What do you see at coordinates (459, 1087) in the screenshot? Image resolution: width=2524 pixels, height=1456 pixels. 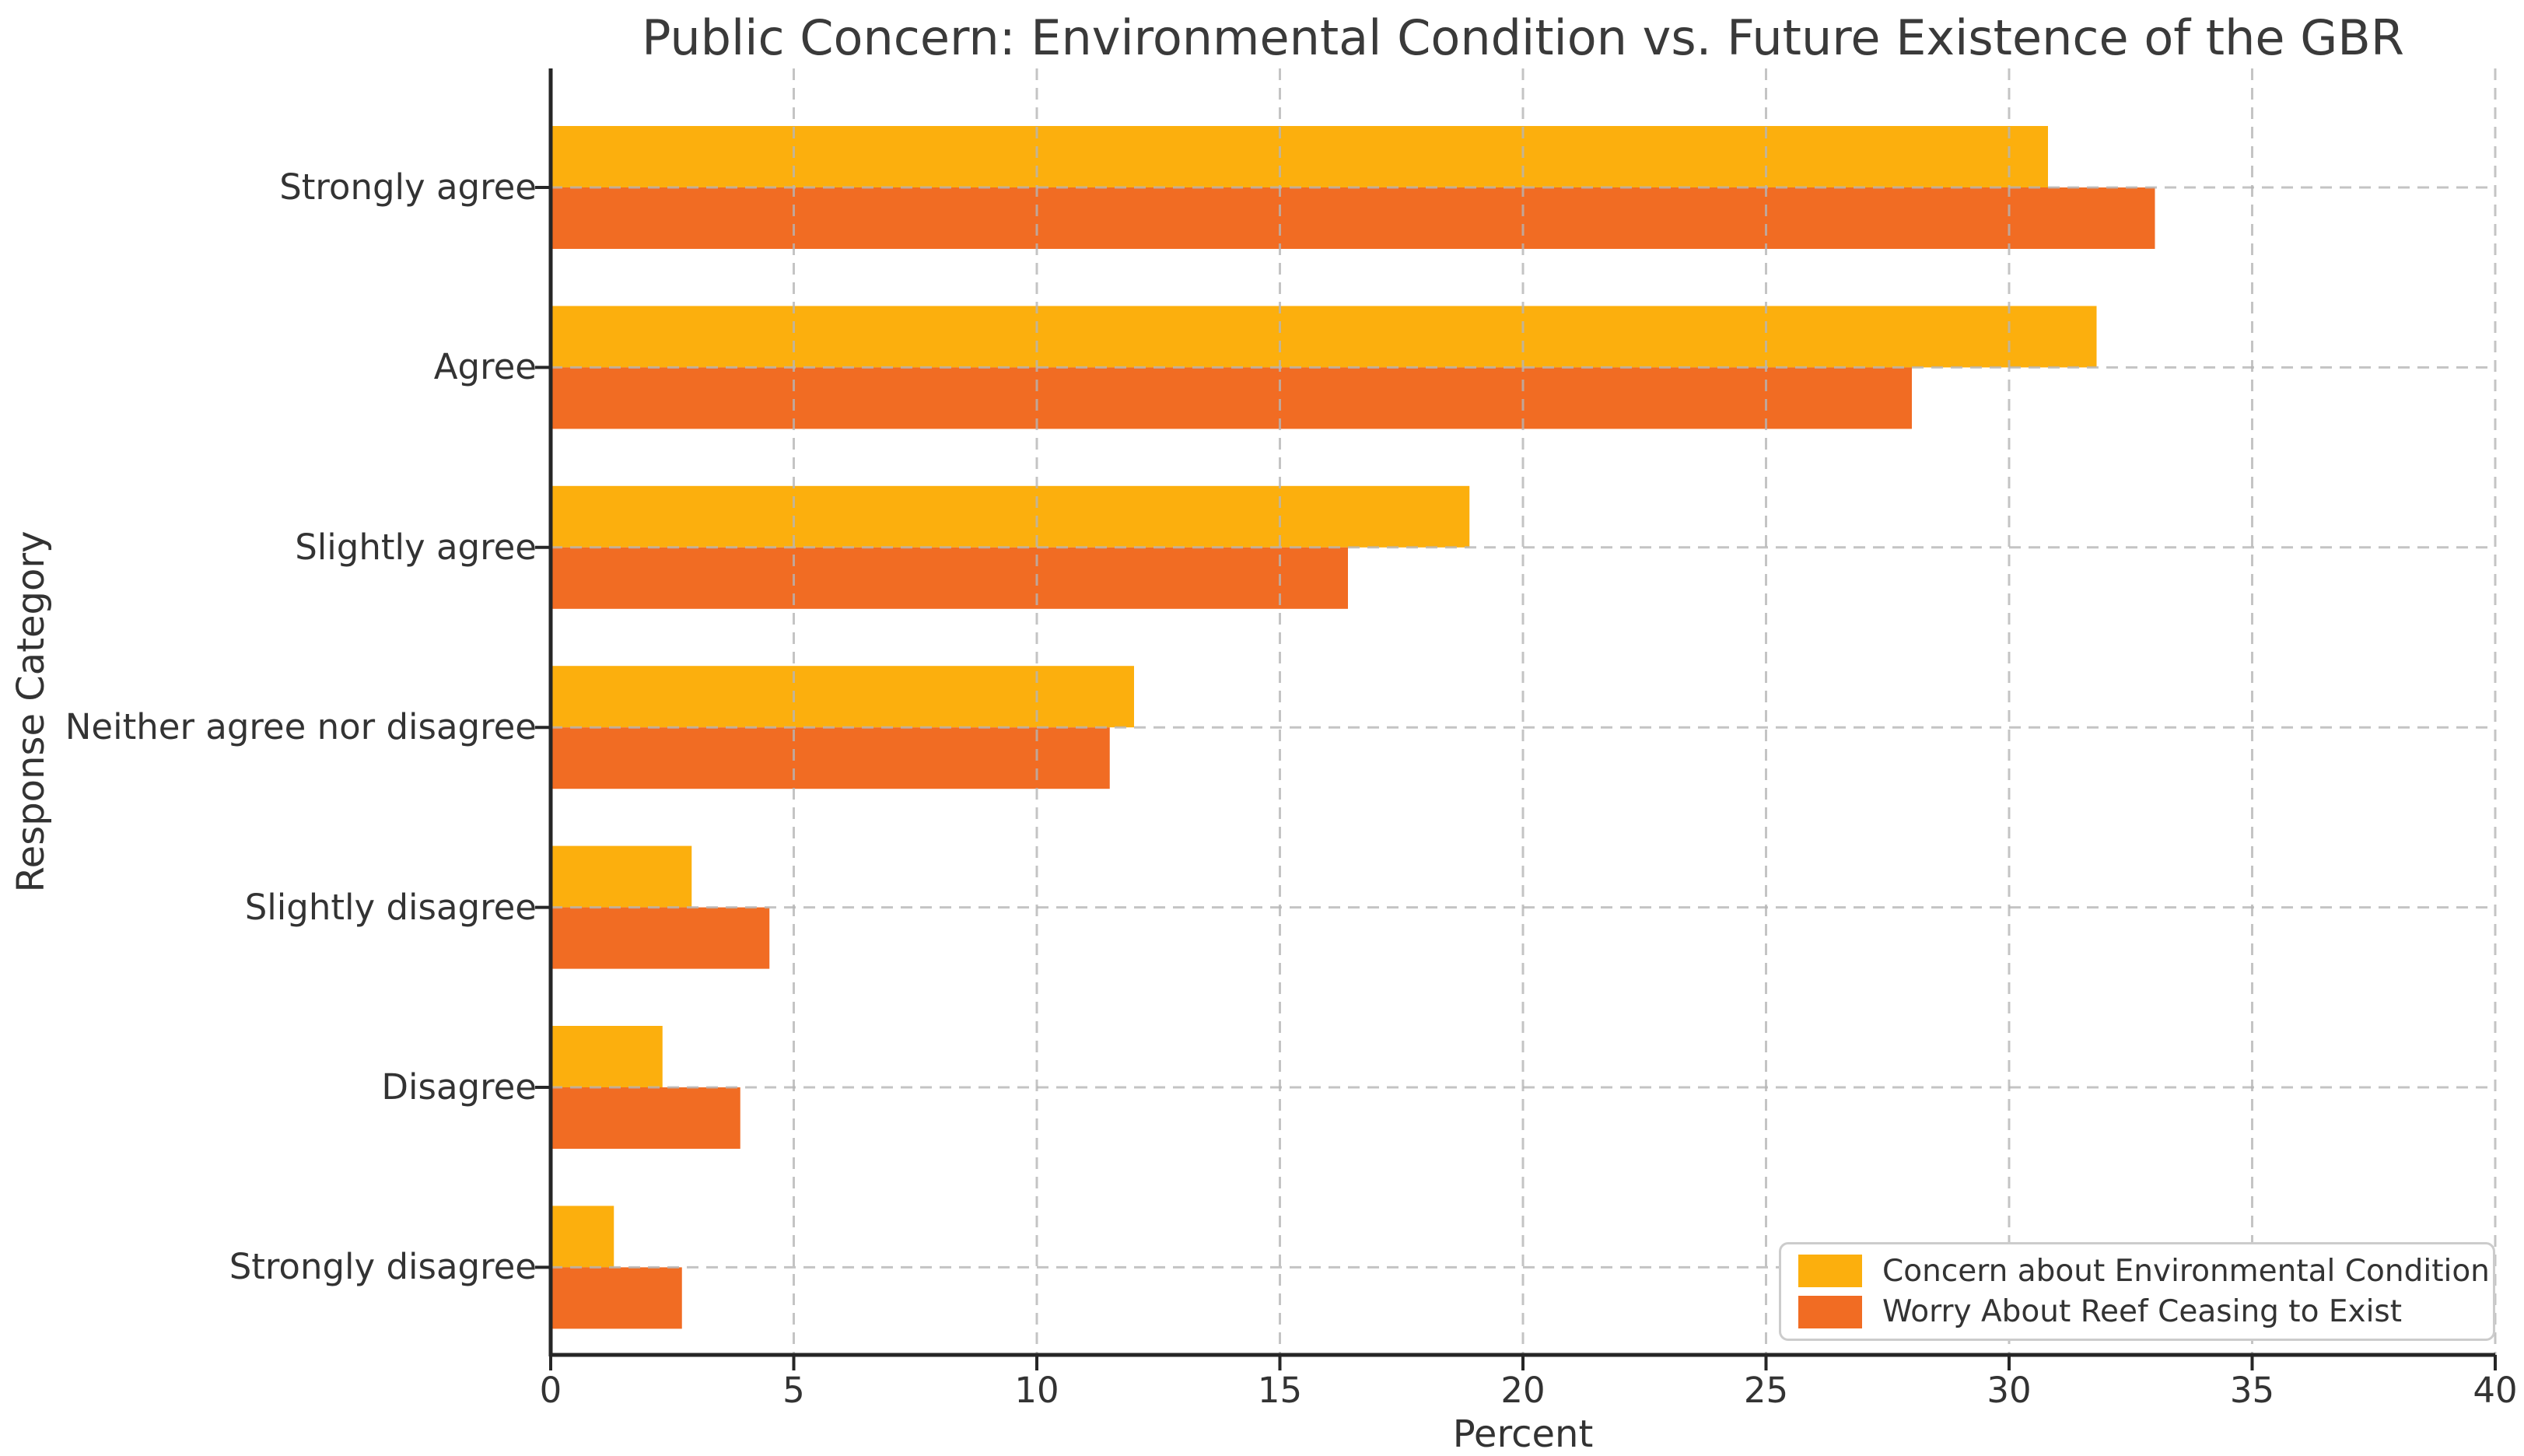 I see `y-tick-label-disagree: Disagree` at bounding box center [459, 1087].